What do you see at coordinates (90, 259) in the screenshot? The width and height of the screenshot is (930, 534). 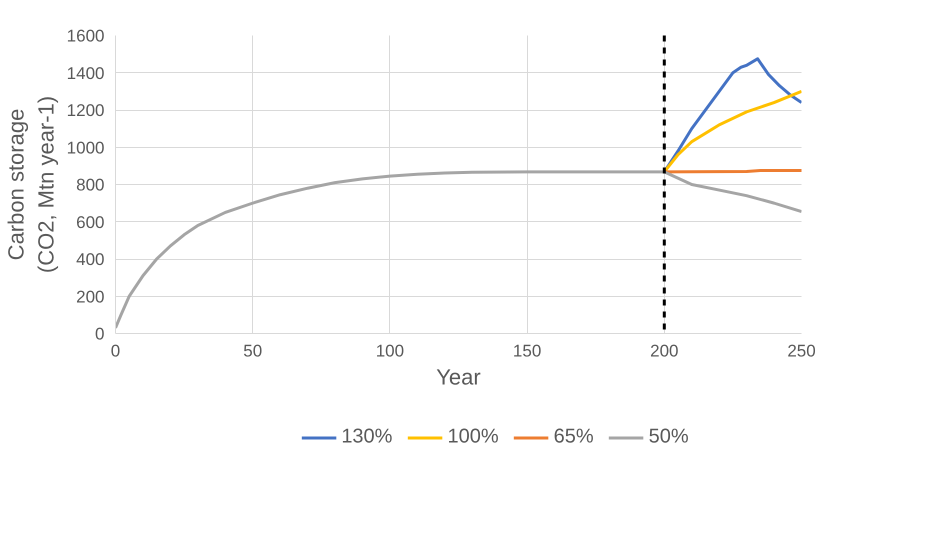 I see `y-tick-label: 400` at bounding box center [90, 259].